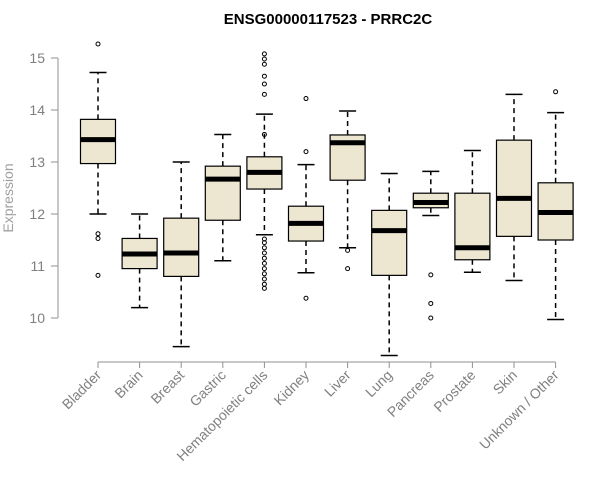 Image resolution: width=600 pixels, height=500 pixels. Describe the element at coordinates (37, 58) in the screenshot. I see `y-tick-label: 15` at that location.